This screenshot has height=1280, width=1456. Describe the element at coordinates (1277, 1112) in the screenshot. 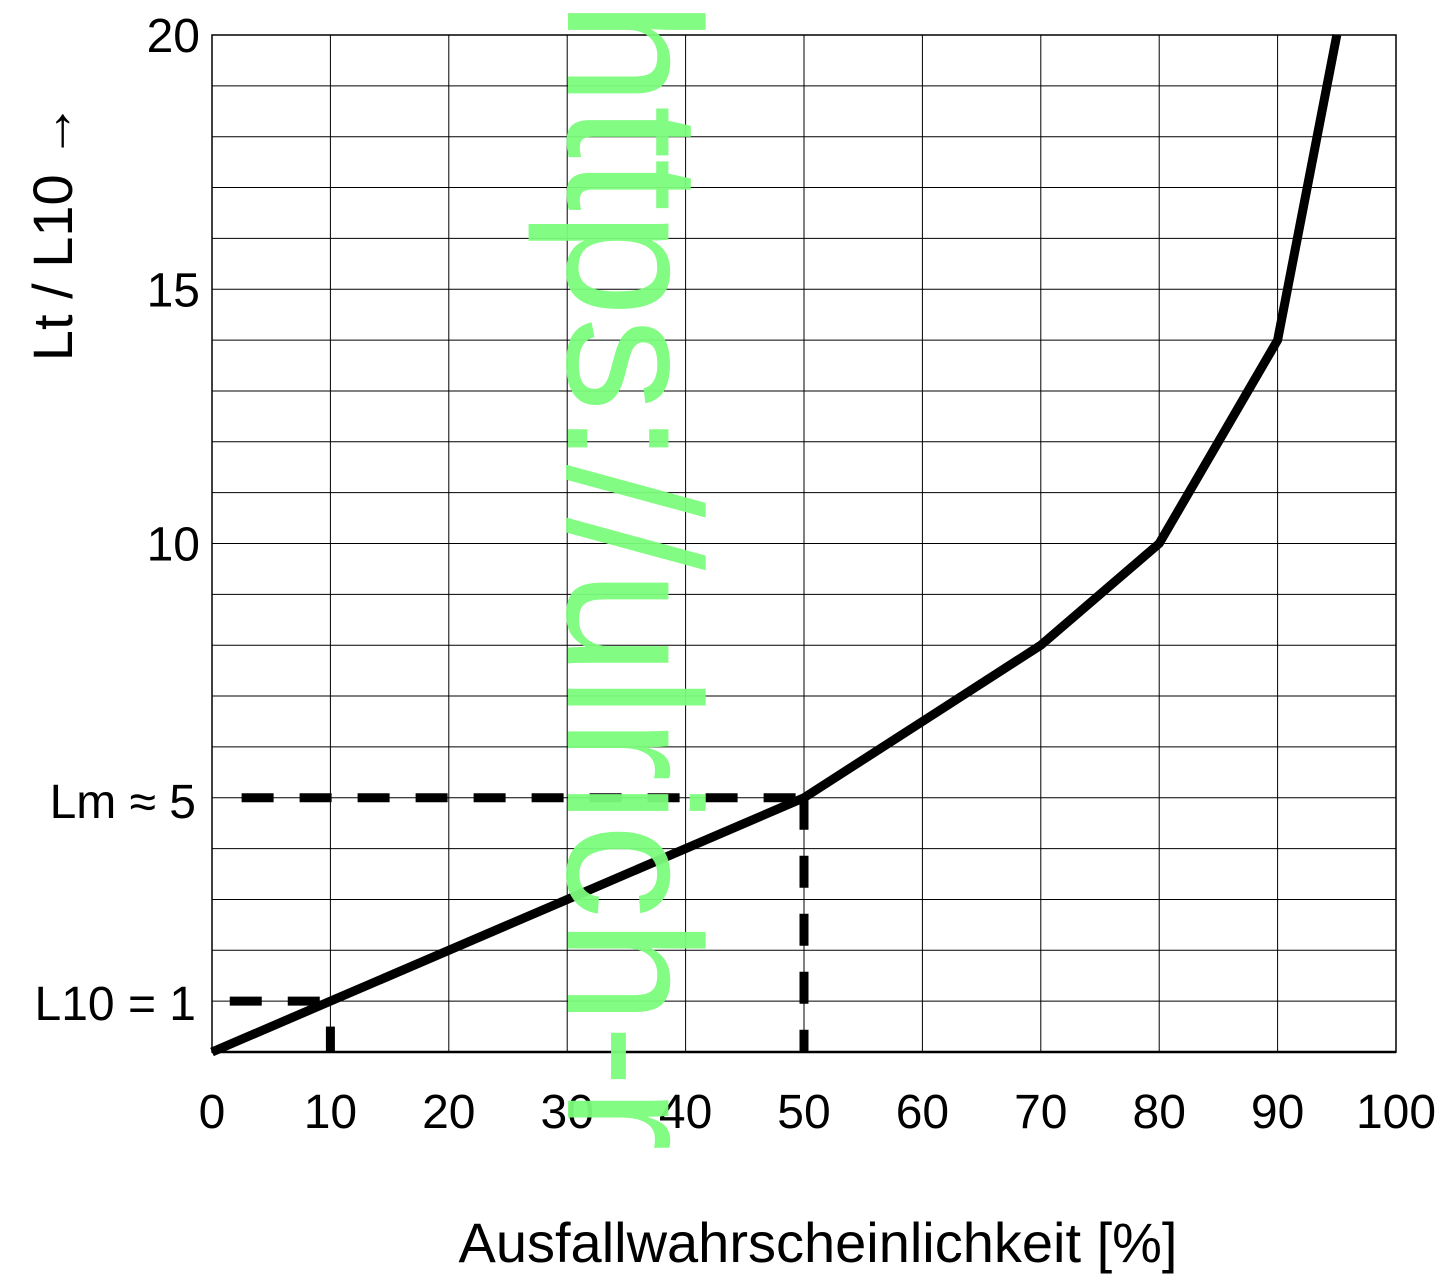

I see `x-tick-label: 90` at that location.